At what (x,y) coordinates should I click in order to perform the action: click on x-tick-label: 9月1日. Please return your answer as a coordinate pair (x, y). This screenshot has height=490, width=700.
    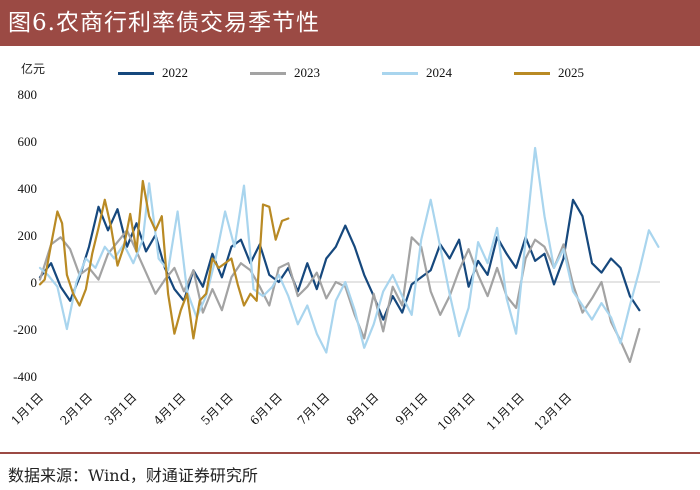
    Looking at the image, I should click on (412, 409).